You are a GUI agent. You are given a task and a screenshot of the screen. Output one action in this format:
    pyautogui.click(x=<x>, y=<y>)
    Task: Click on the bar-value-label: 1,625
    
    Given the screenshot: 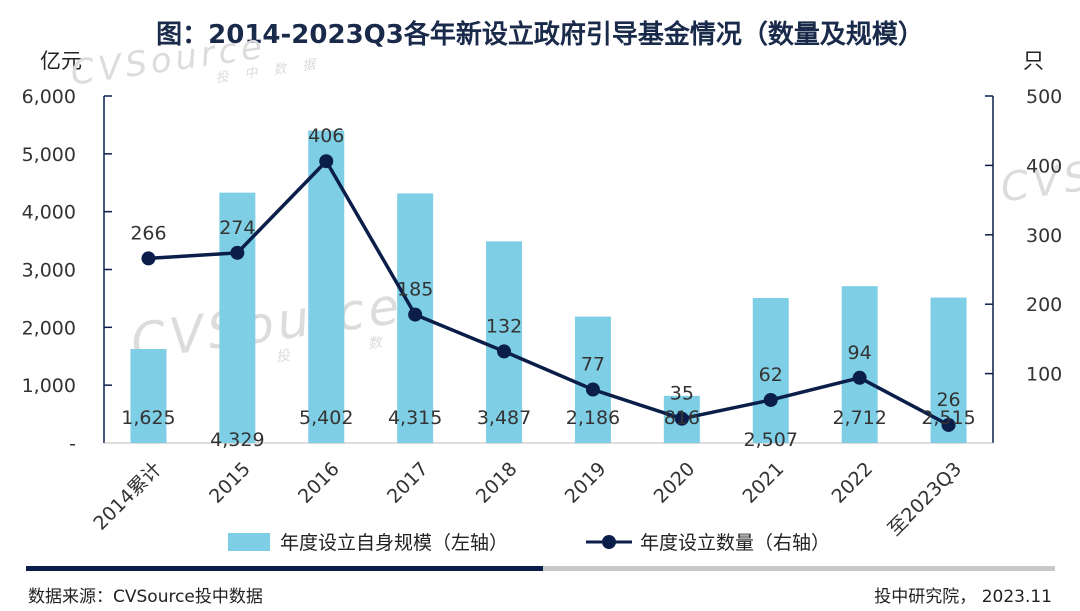 What is the action you would take?
    pyautogui.click(x=148, y=418)
    